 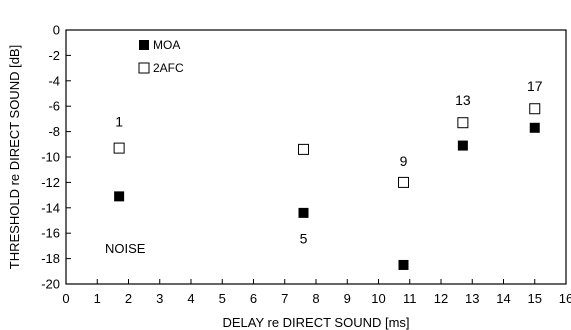 What do you see at coordinates (378, 298) in the screenshot?
I see `x-tick-label: 10` at bounding box center [378, 298].